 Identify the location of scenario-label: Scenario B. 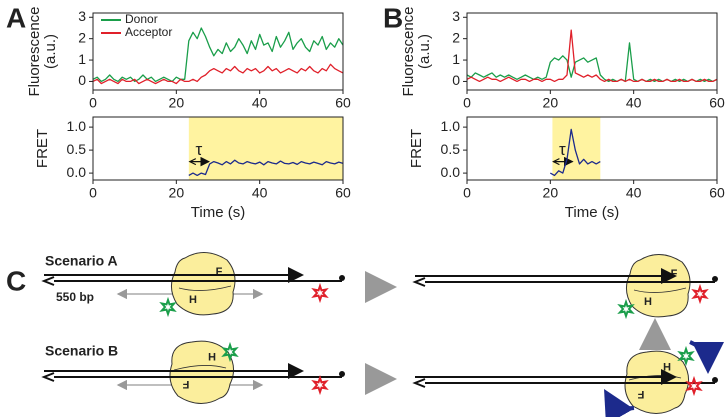
(81, 351).